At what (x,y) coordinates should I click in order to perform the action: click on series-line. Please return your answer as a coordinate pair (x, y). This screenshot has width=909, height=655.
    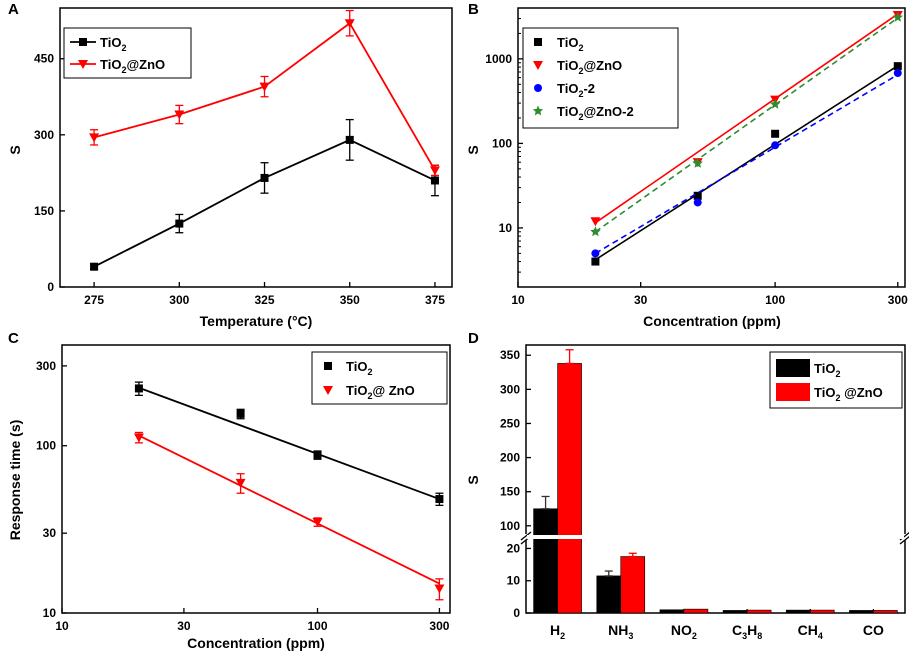
    Looking at the image, I should click on (264, 203).